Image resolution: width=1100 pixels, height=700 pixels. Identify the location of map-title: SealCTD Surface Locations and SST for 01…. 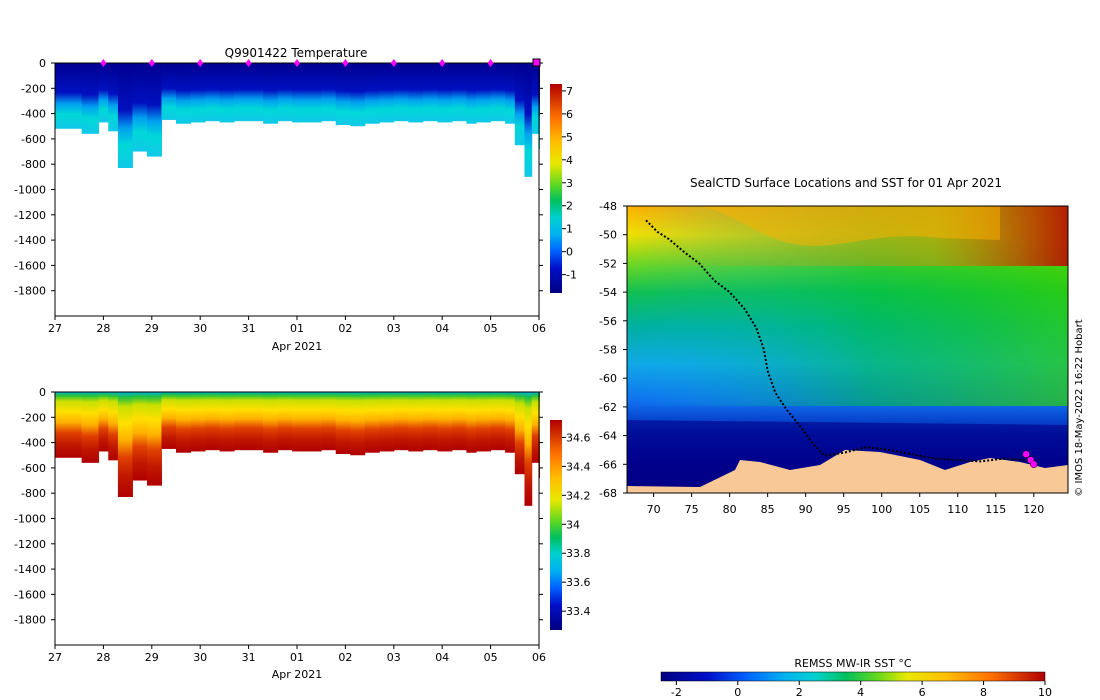
(846, 183).